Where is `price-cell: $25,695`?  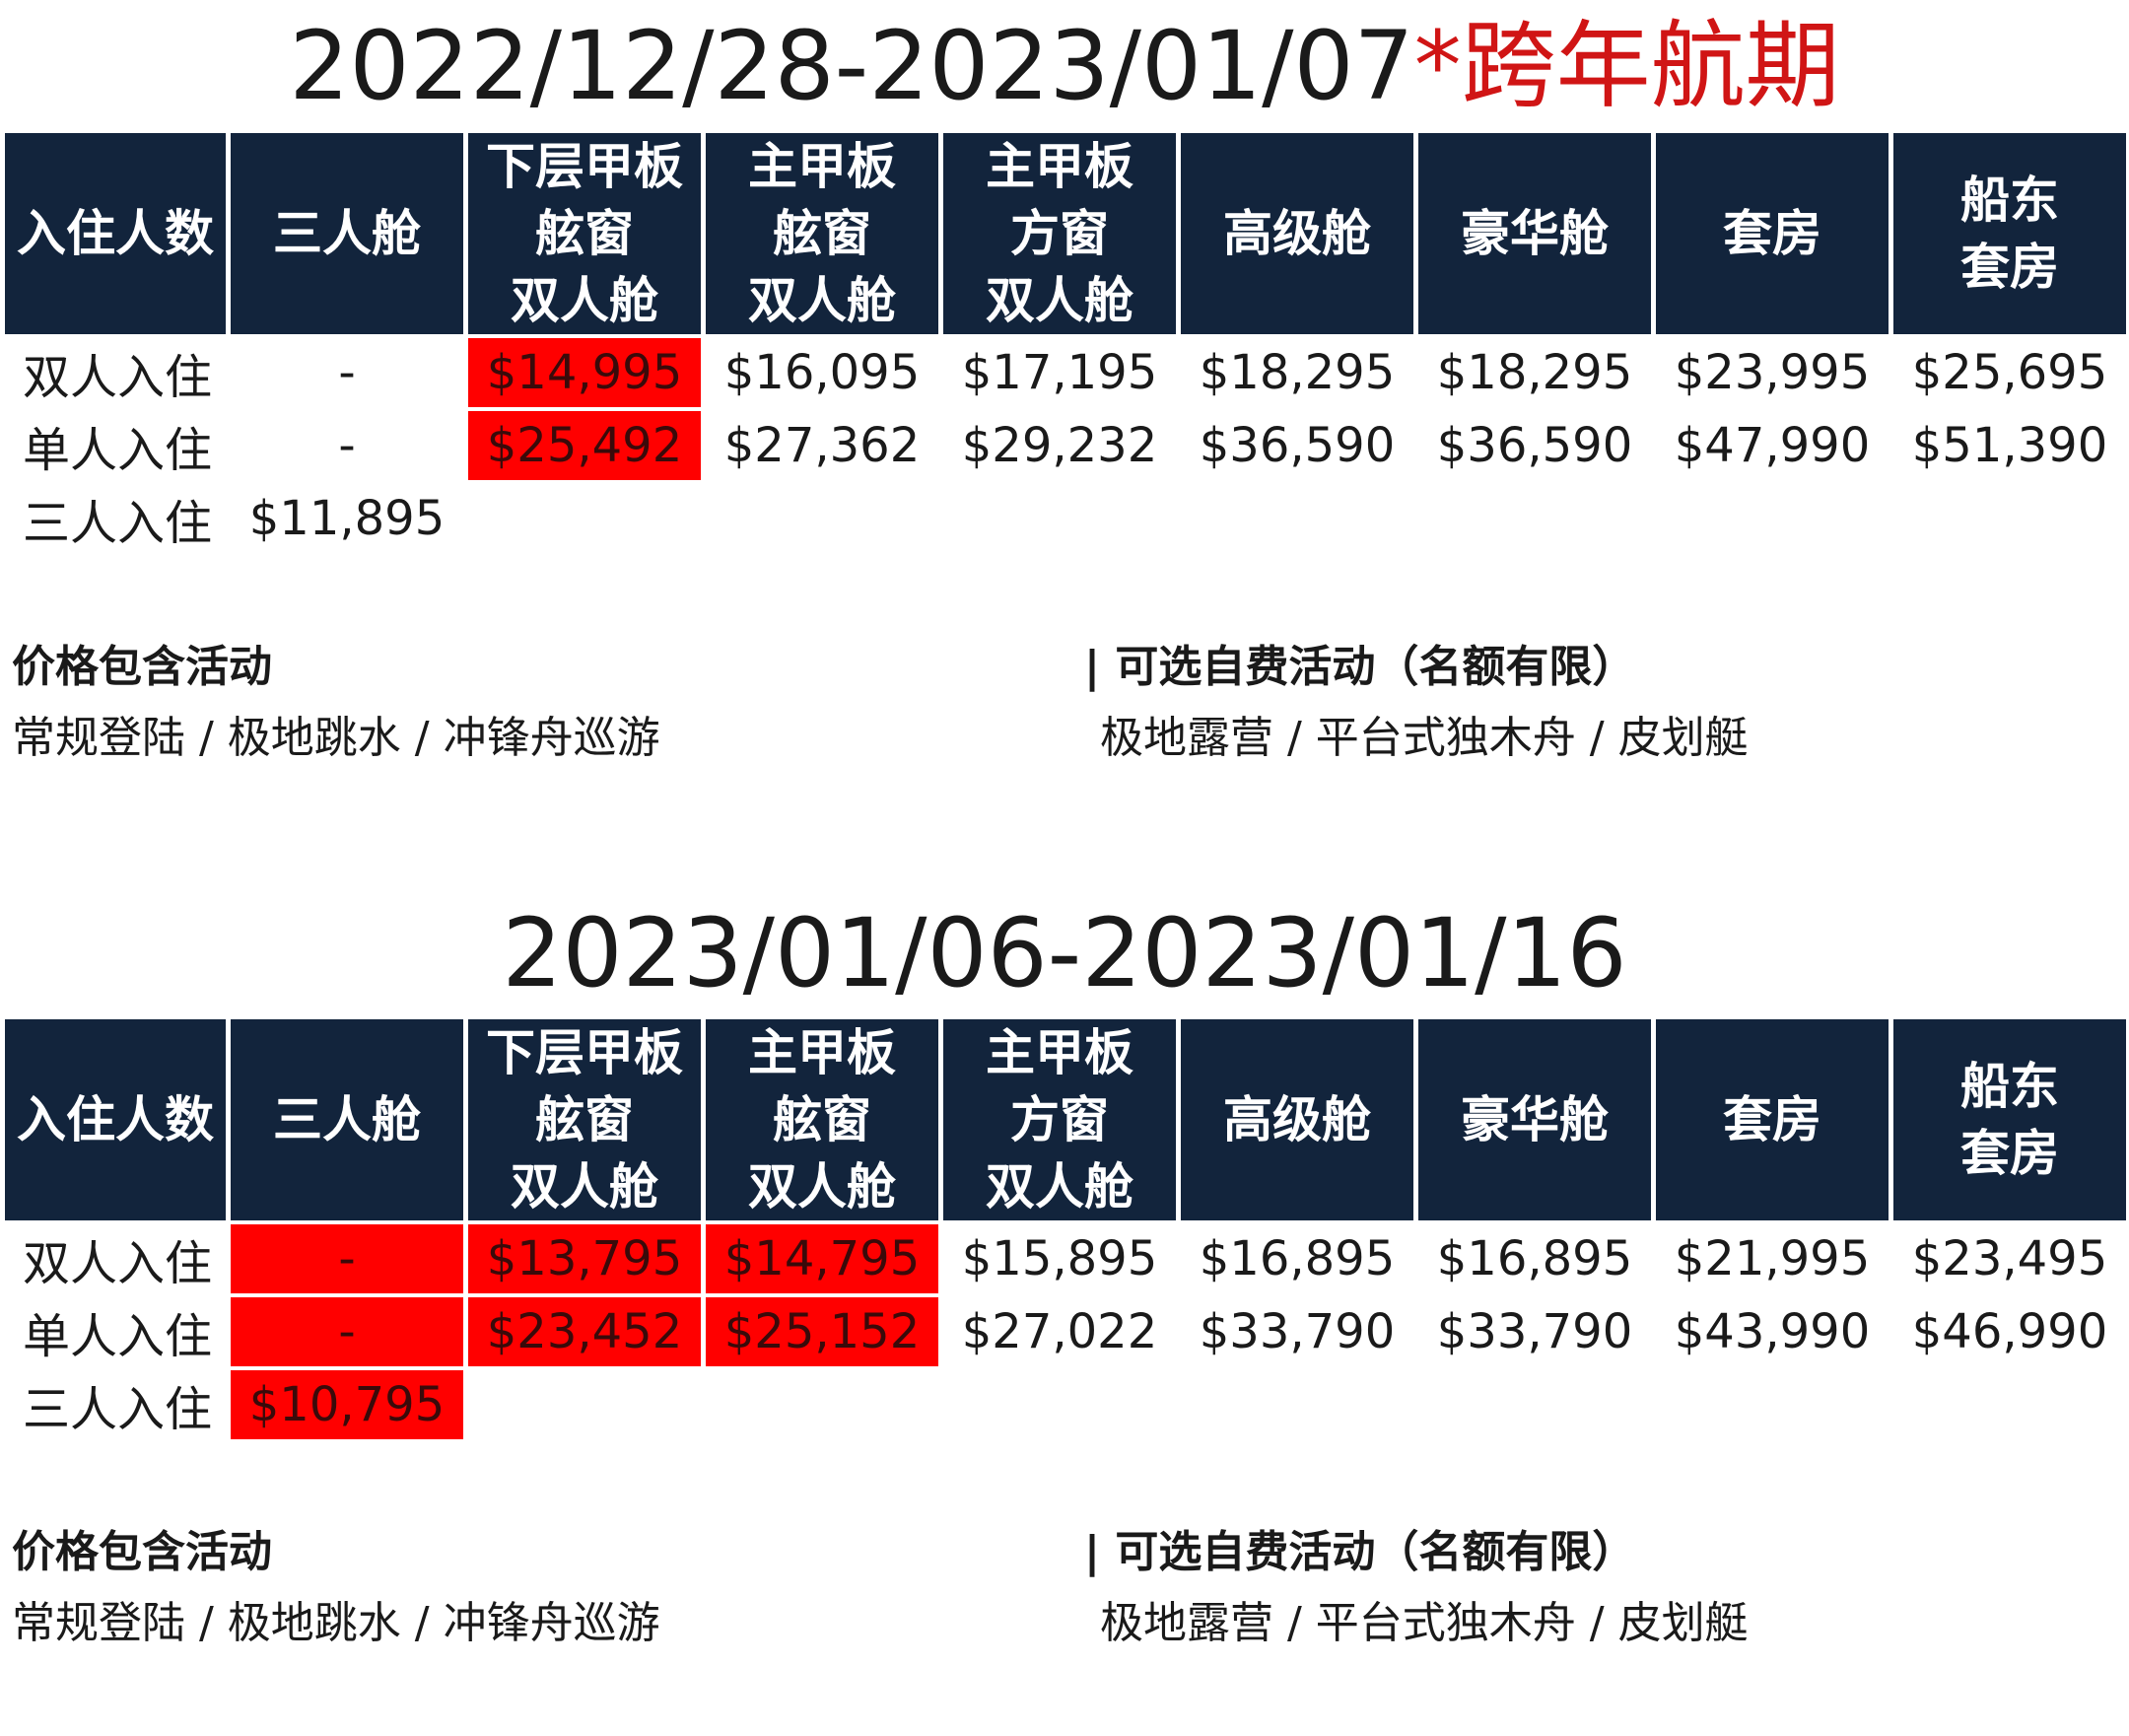 price-cell: $25,695 is located at coordinates (2009, 373).